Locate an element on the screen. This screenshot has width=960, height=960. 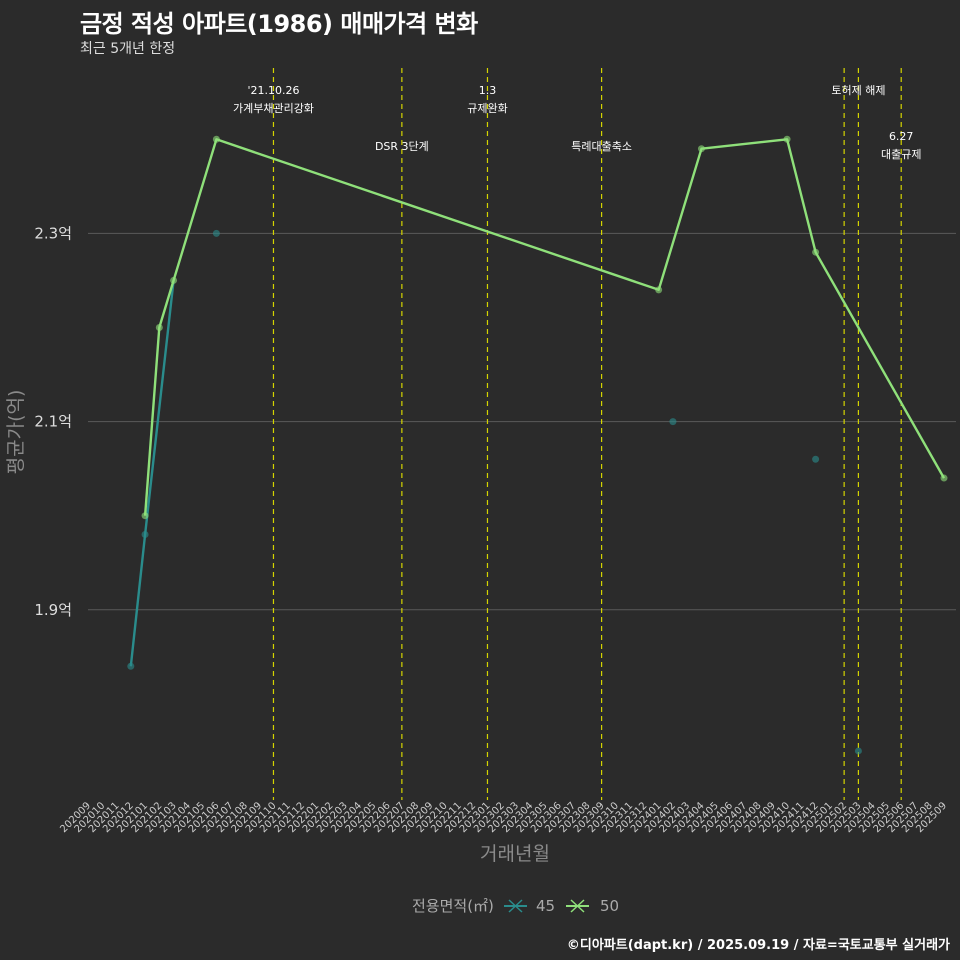
y-tick-label: 2.3억 is located at coordinates (53, 233).